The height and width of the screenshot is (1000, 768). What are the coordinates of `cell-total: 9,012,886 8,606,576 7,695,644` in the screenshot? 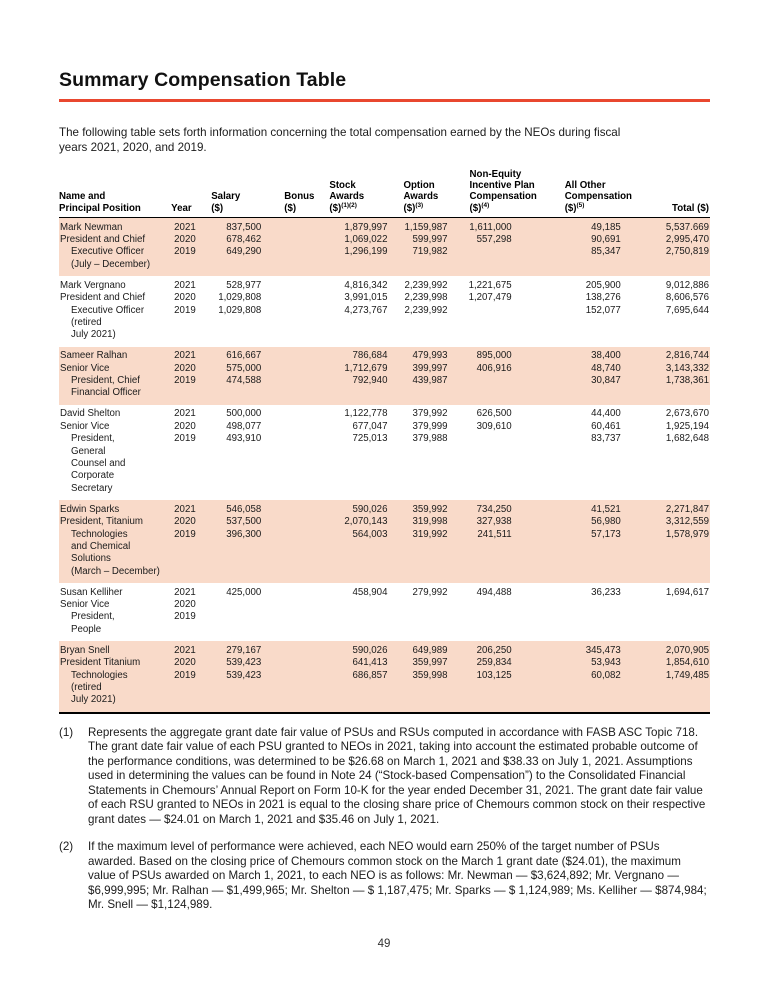 It's located at (687, 297).